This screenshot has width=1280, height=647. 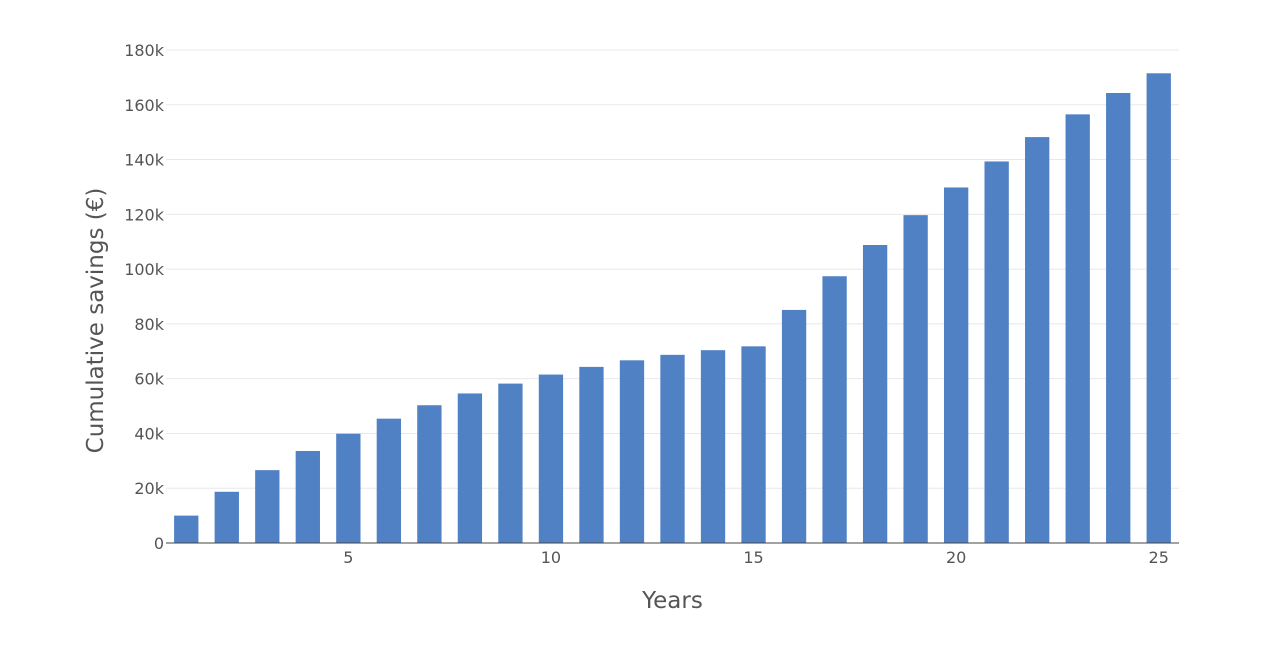 What do you see at coordinates (149, 379) in the screenshot?
I see `y-tick-label: 60k` at bounding box center [149, 379].